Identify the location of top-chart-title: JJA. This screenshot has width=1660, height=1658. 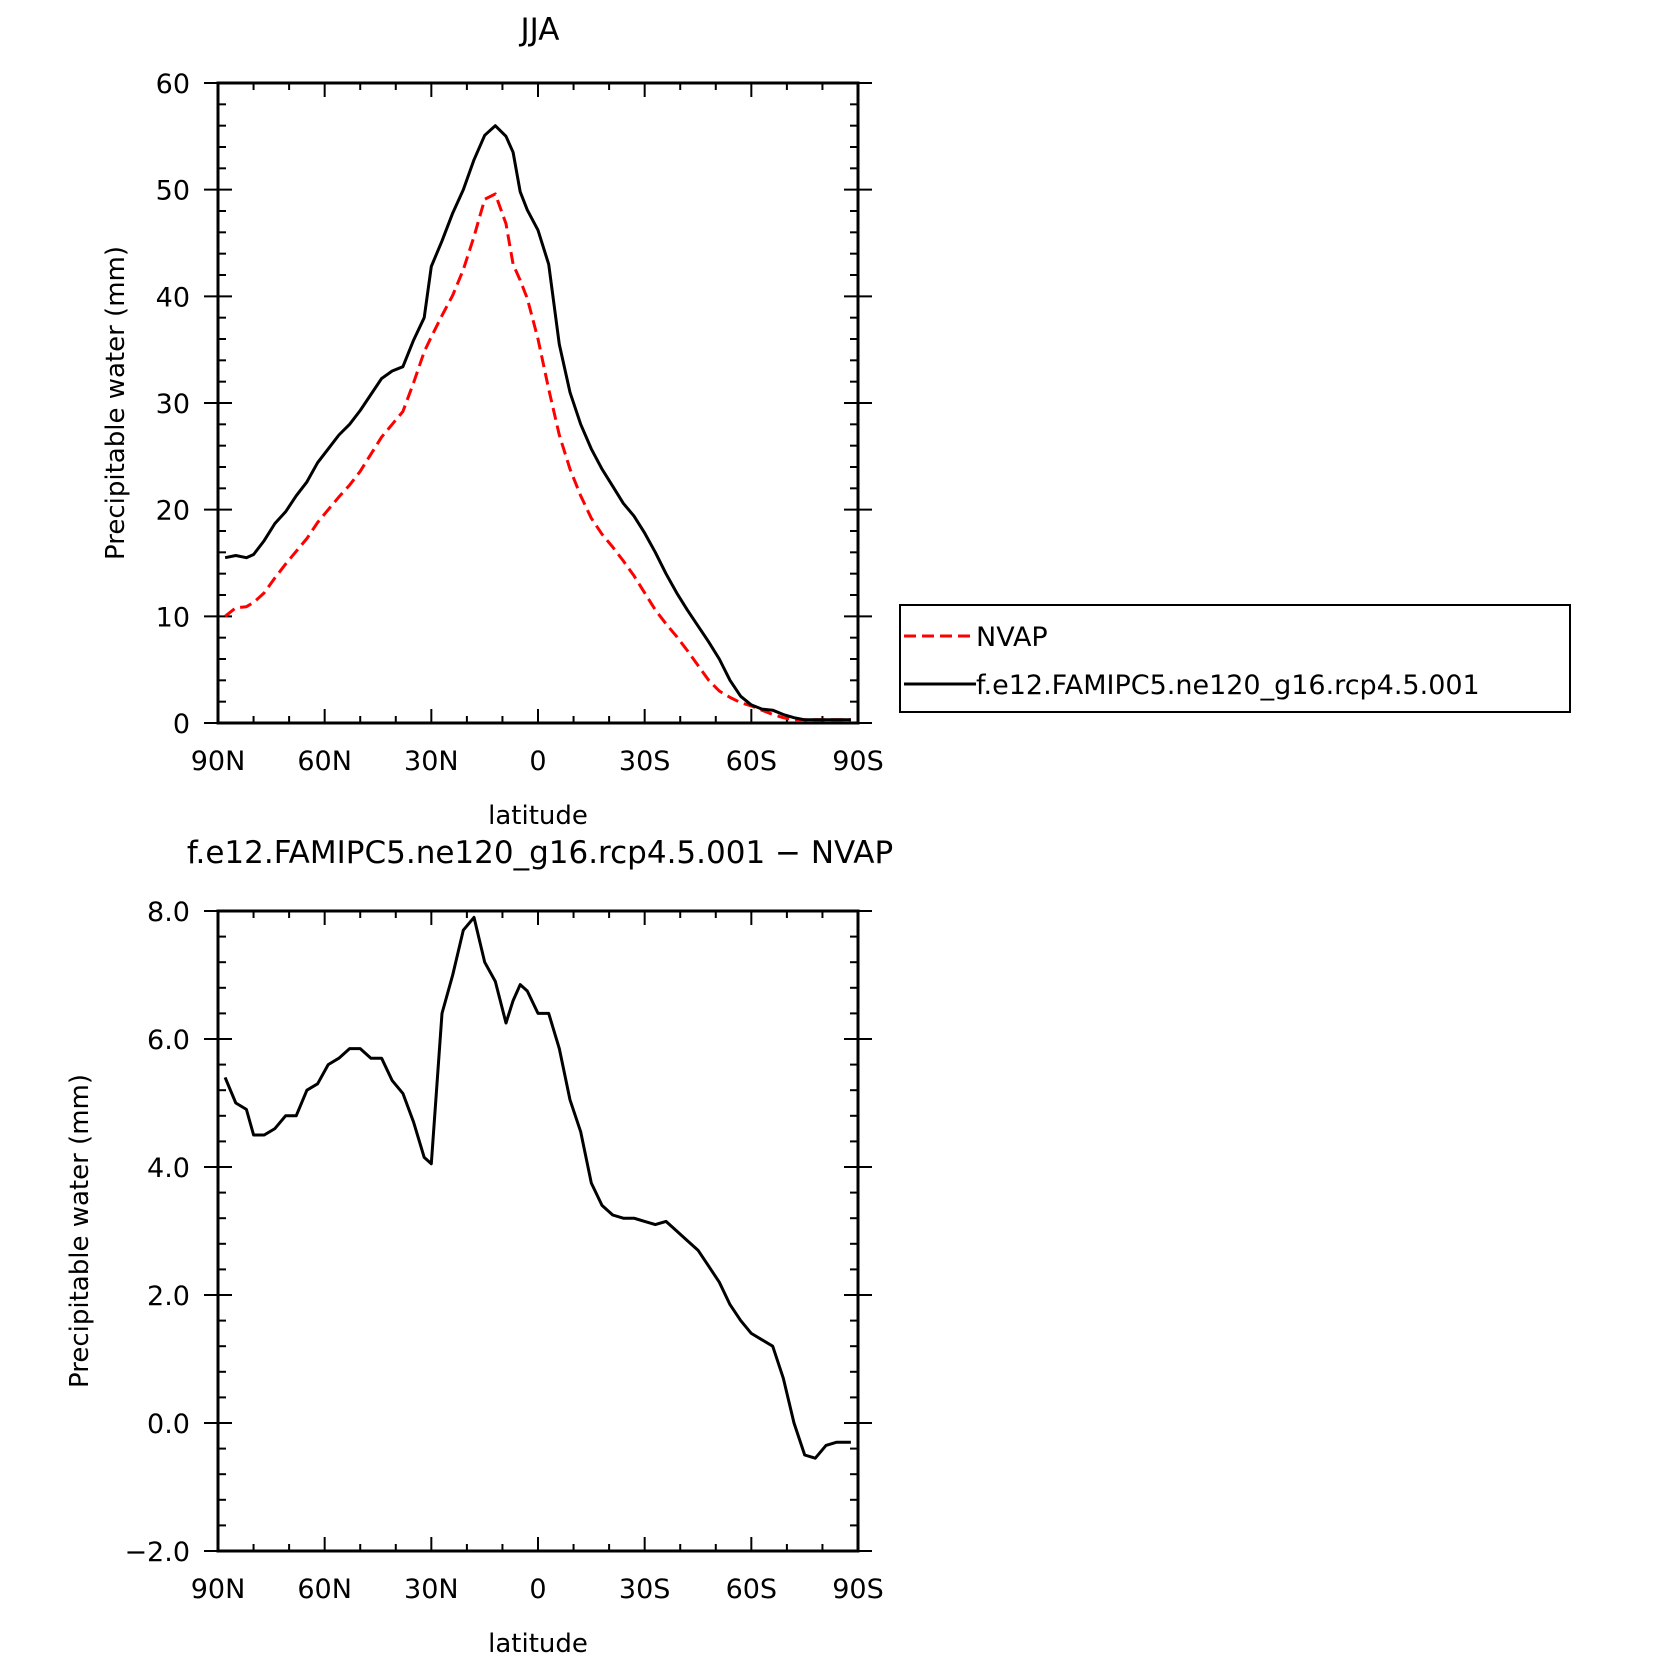
(539, 30).